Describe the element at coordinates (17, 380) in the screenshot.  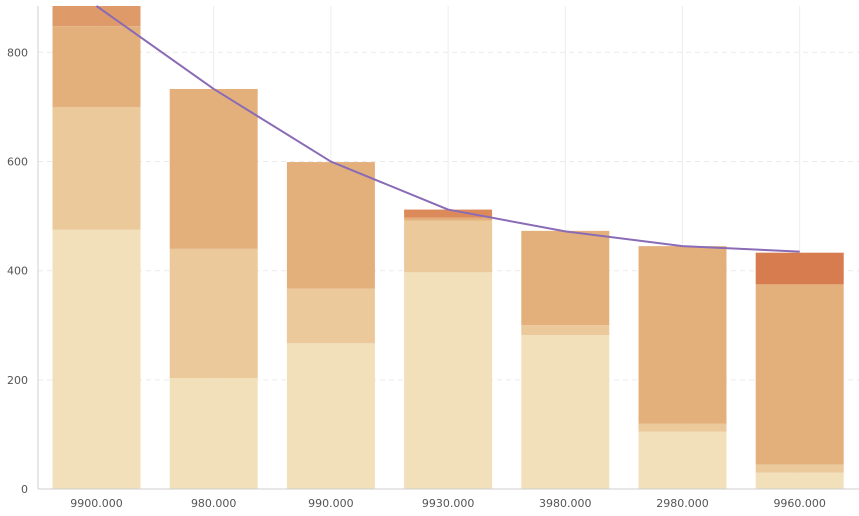
I see `y-tick-label: 200` at that location.